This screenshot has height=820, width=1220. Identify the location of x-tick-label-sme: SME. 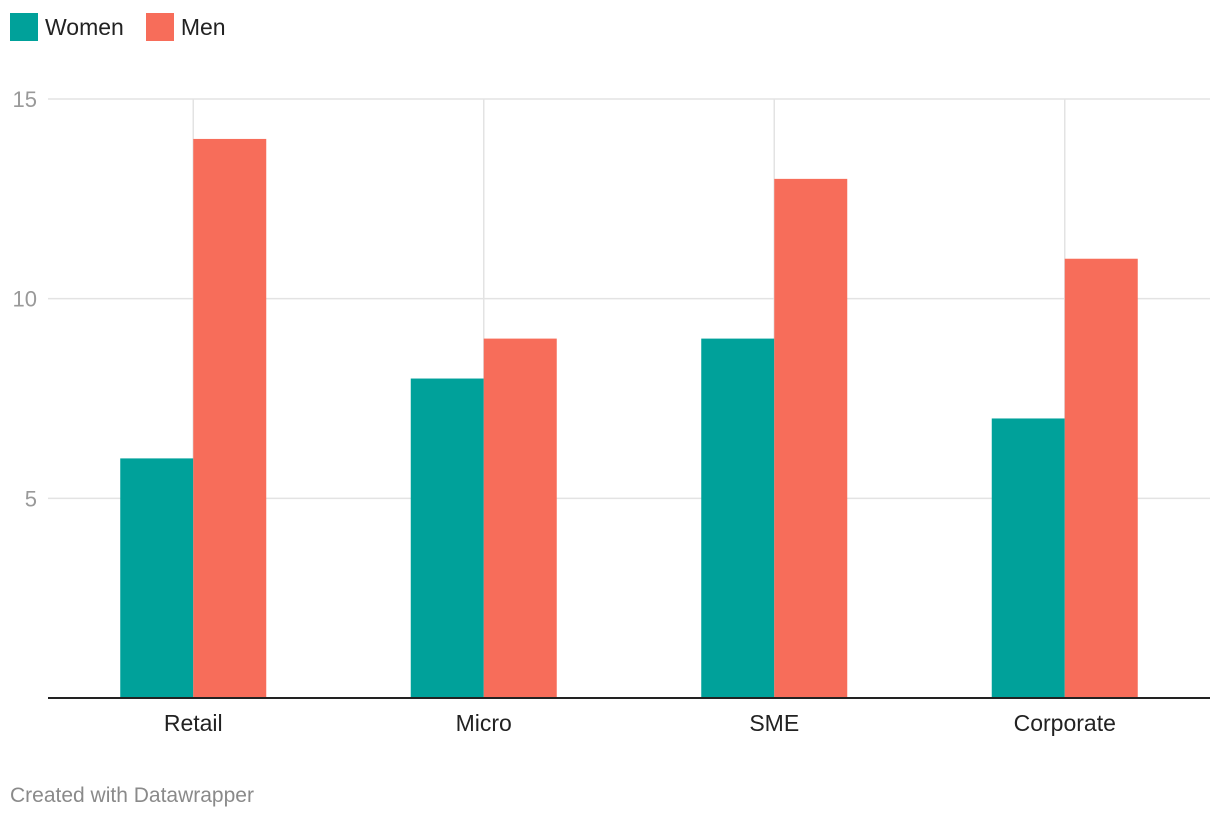
(774, 723).